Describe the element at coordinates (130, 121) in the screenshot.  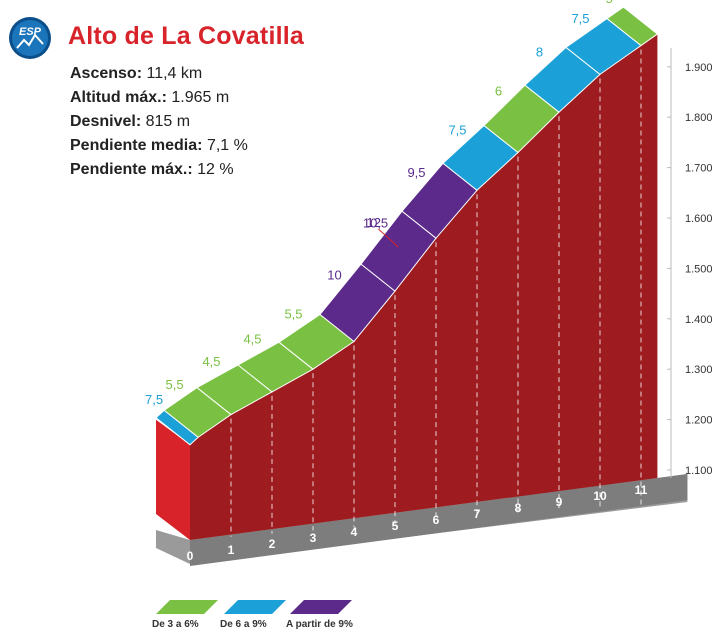
I see `stat-elevation-gain: Desnivel: 815 m` at that location.